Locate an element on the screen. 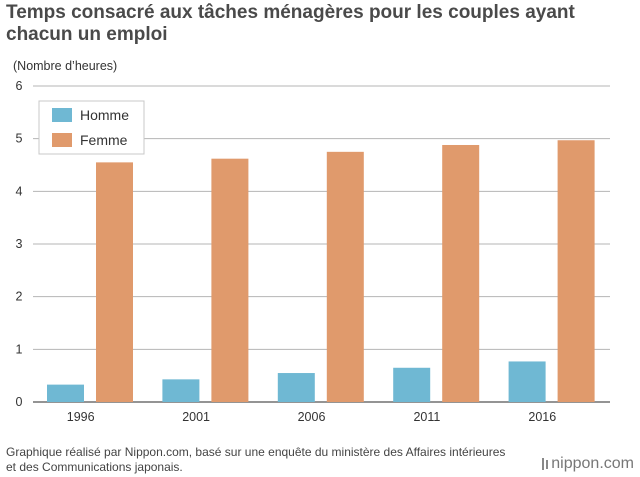  y-tick-label: 1 is located at coordinates (19, 349).